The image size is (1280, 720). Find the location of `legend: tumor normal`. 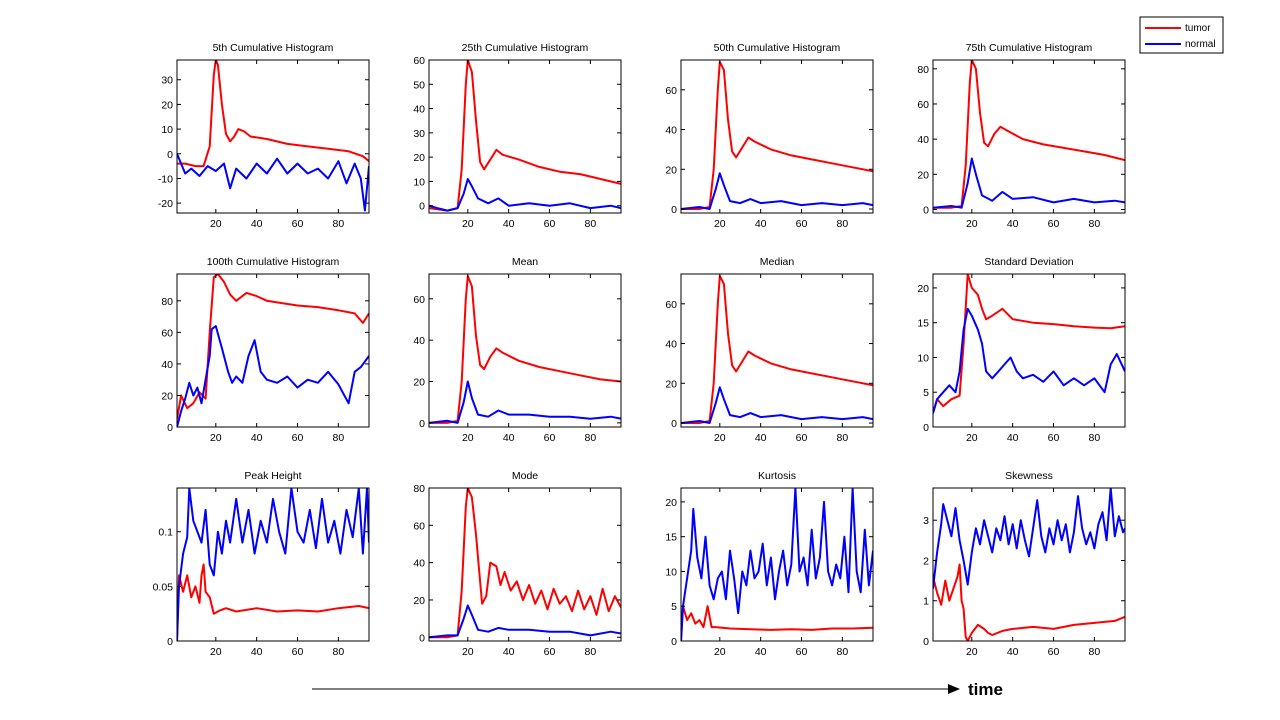

legend: tumor normal is located at coordinates (1181, 35).